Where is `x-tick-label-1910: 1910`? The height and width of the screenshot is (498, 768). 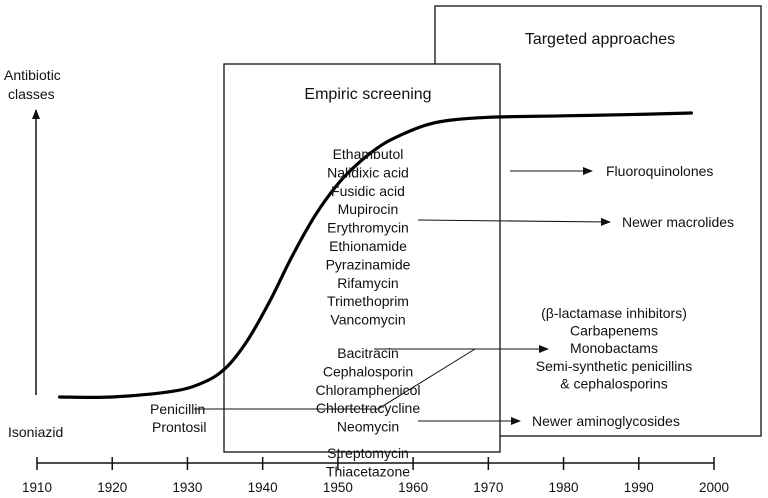 x-tick-label-1910: 1910 is located at coordinates (37, 487).